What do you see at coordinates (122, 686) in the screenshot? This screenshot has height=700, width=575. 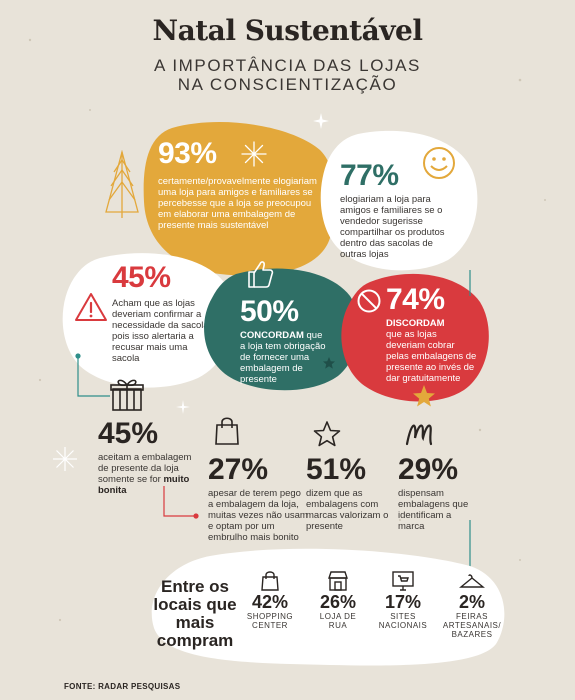 I see `source-credit: FONTE: RADAR PESQUISAS` at bounding box center [122, 686].